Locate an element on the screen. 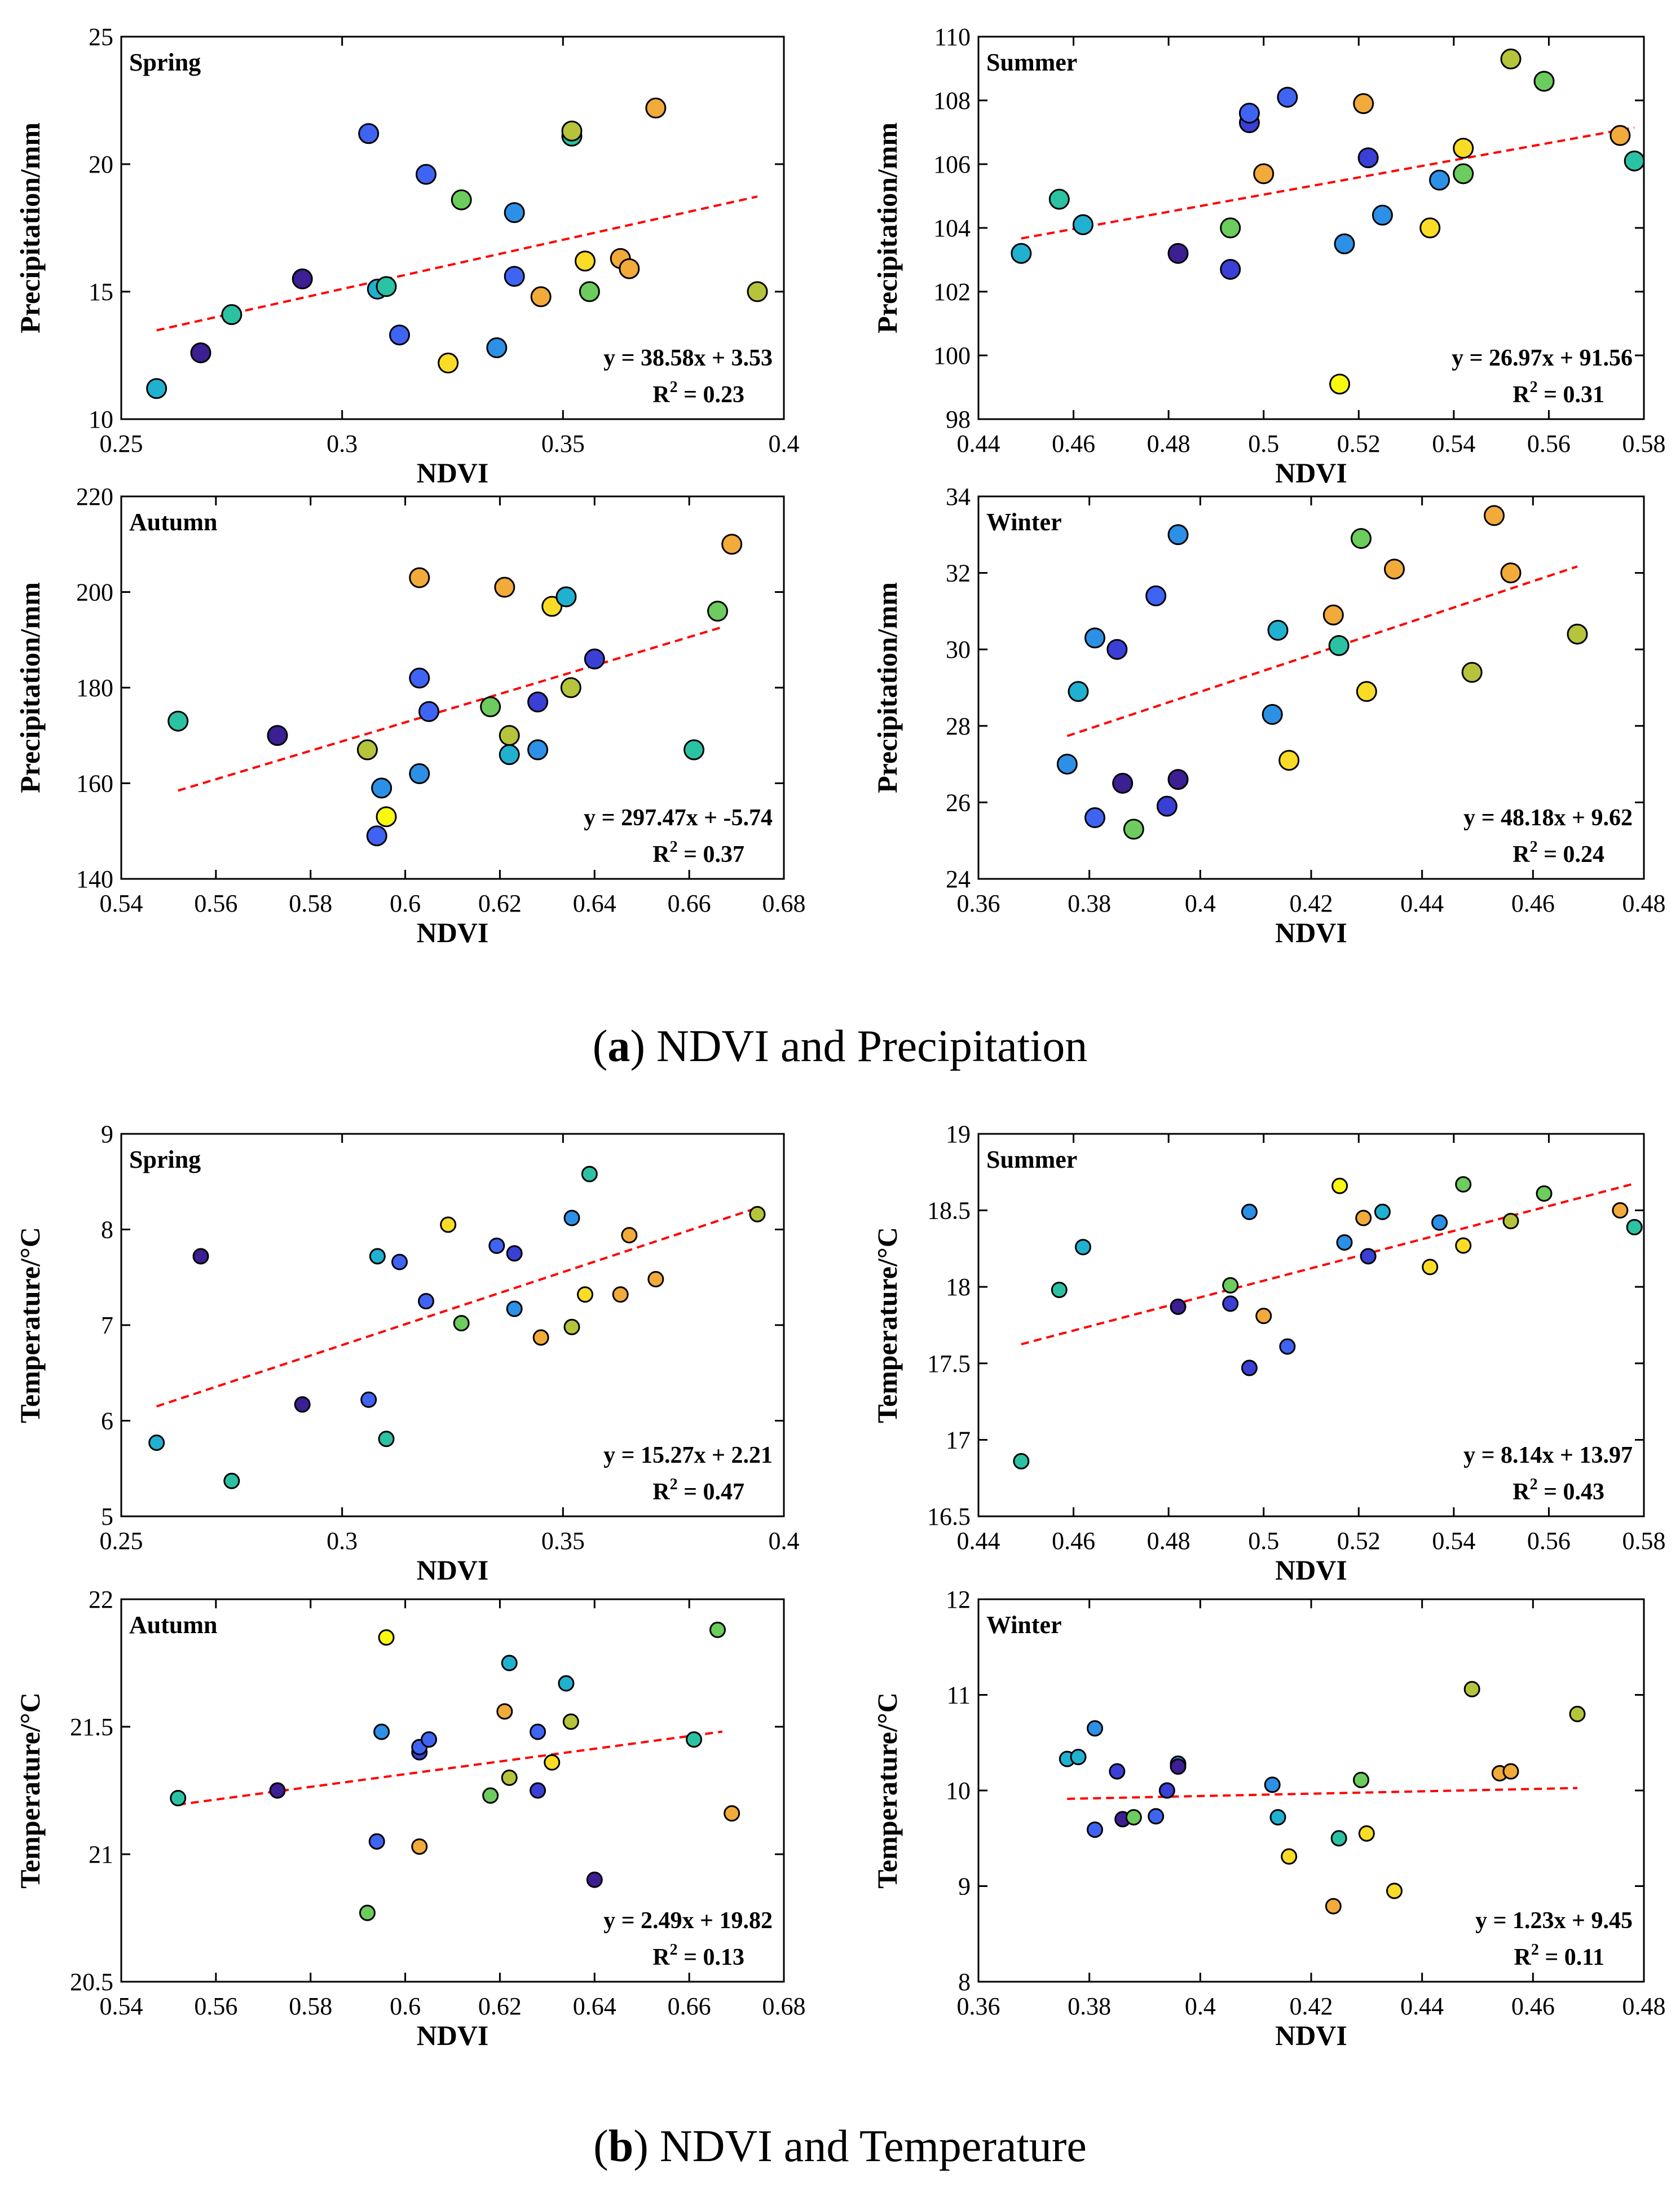  x-tick-label: 0.44 is located at coordinates (1422, 2006).